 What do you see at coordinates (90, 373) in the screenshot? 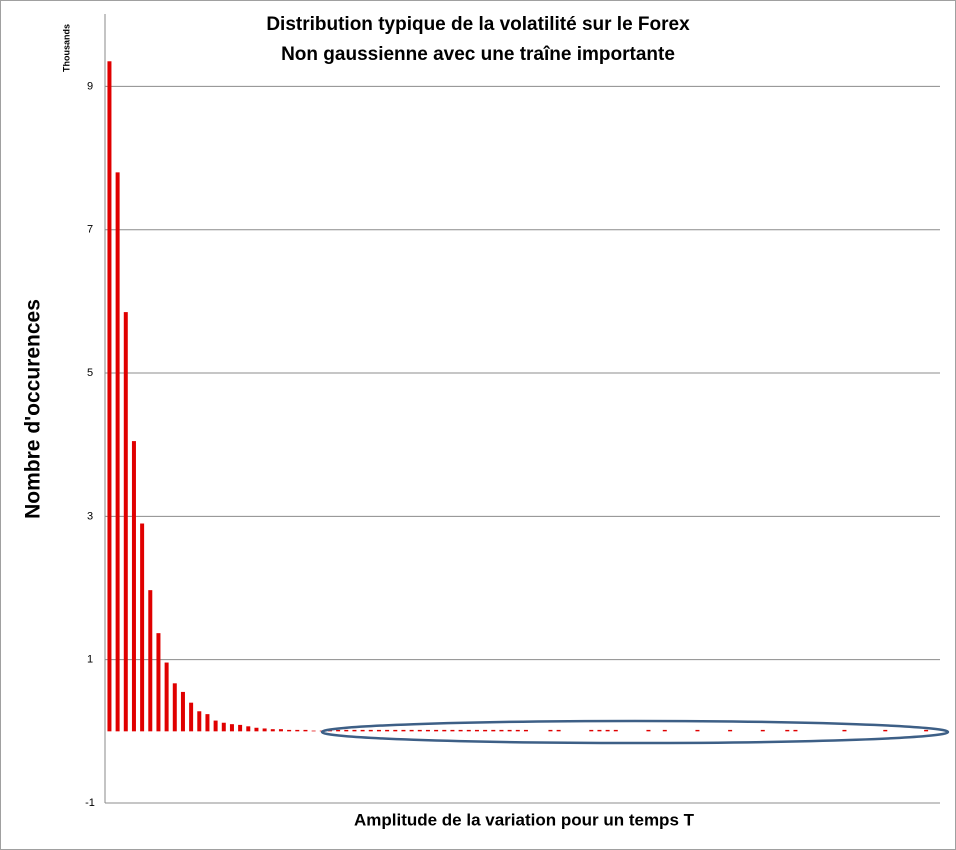
I see `y-tick-label: 5` at bounding box center [90, 373].